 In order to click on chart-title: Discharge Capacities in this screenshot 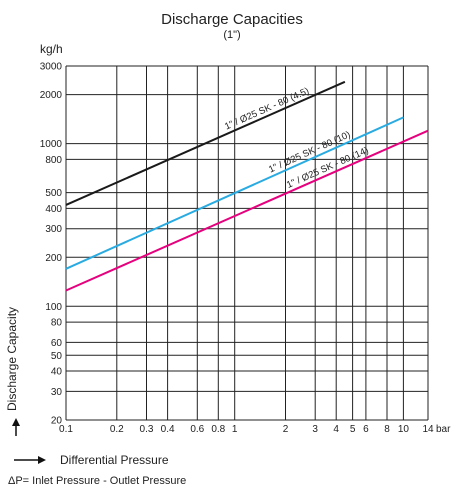, I will do `click(232, 19)`.